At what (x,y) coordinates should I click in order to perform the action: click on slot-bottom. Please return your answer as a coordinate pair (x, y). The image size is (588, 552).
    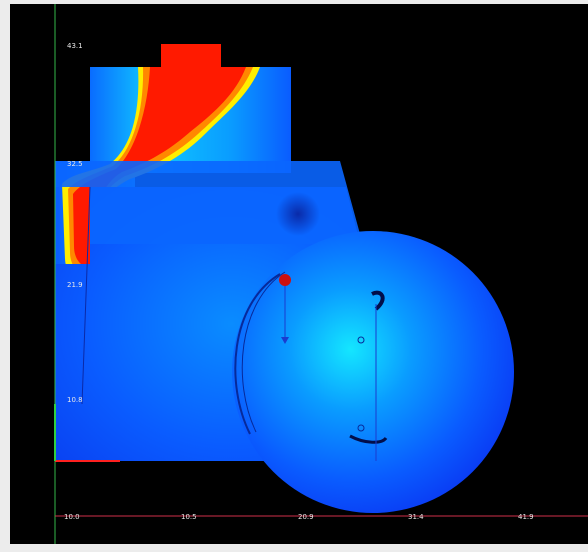
    Looking at the image, I should click on (368, 439).